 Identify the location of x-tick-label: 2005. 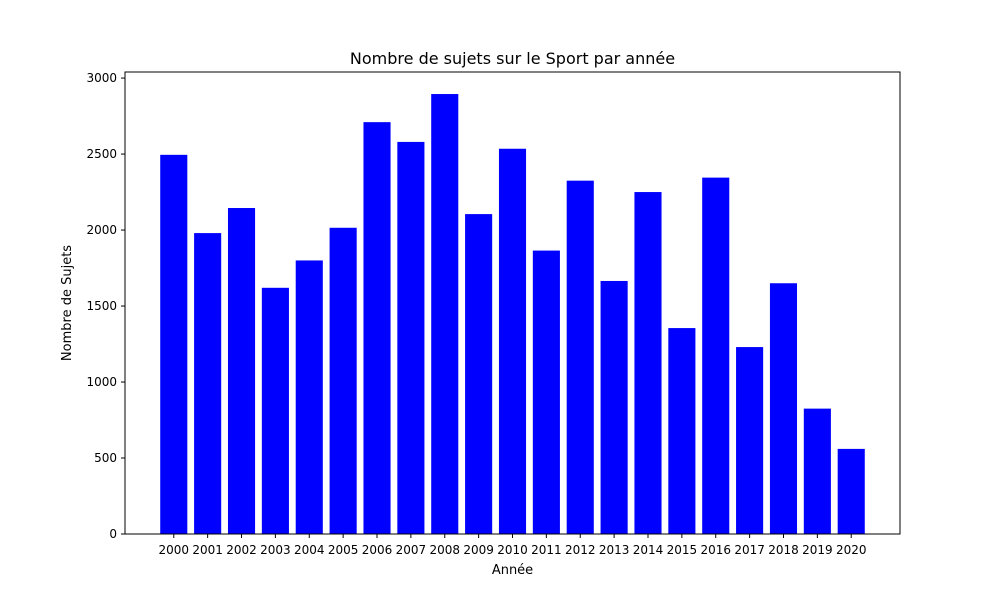
(343, 550).